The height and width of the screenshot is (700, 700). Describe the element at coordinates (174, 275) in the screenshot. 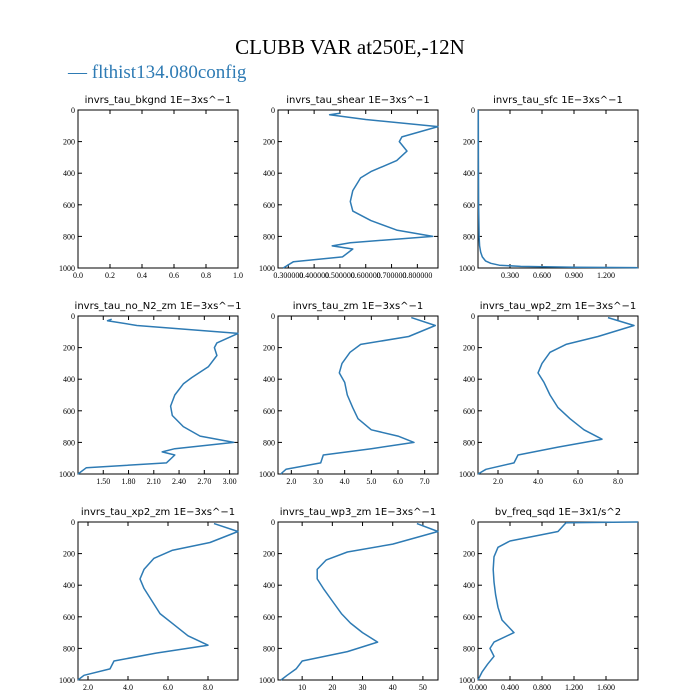

I see `x-tick-label: 0.6` at that location.